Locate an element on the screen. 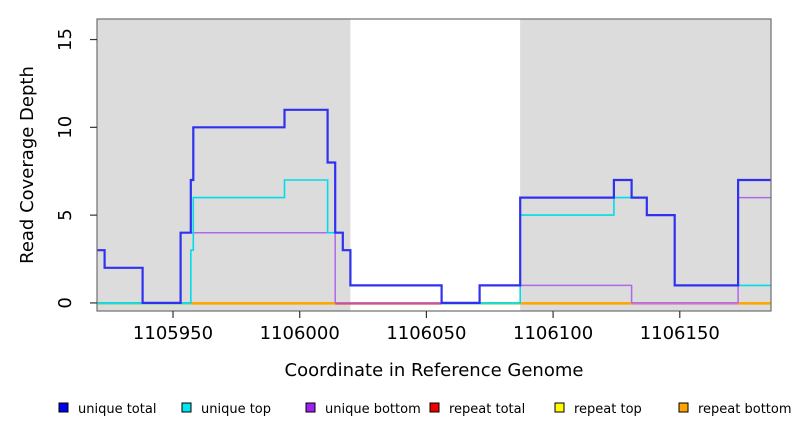 Image resolution: width=792 pixels, height=436 pixels. y-tick-label: 10 is located at coordinates (65, 127).